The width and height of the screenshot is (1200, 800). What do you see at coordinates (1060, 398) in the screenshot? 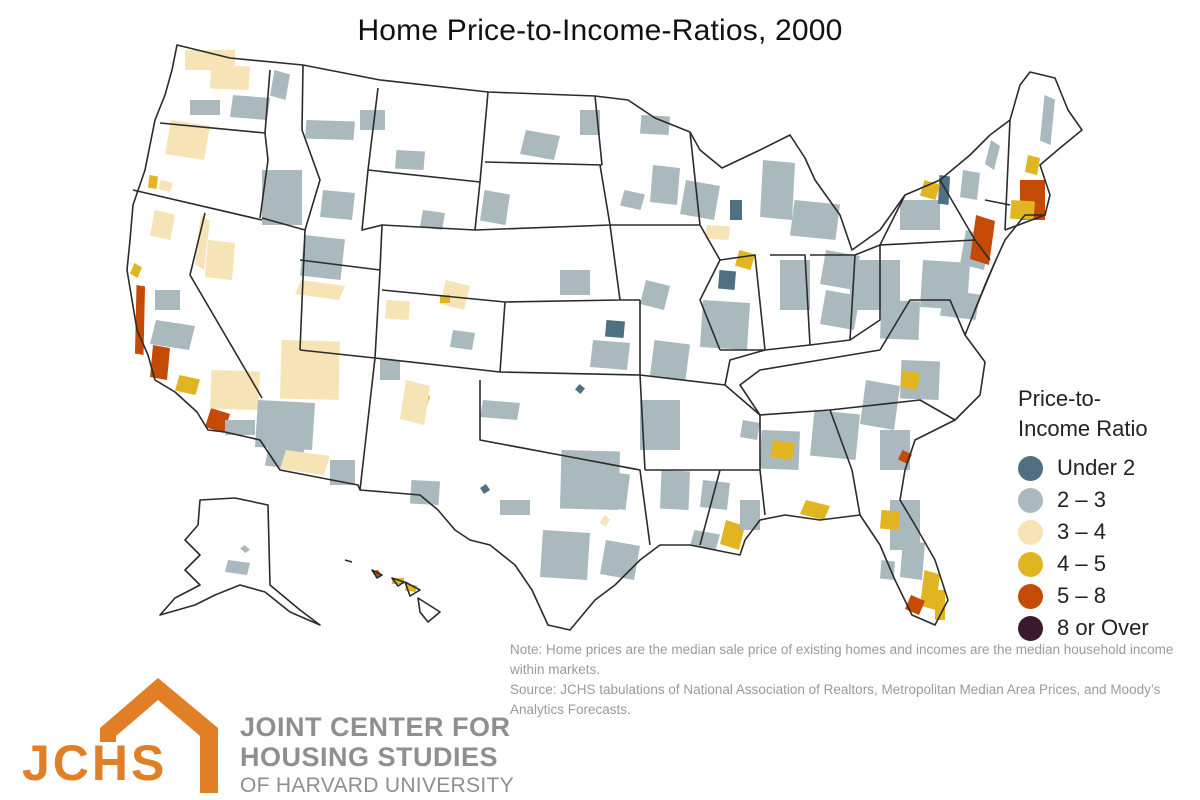
I see `legend-title-line1: Price-to-` at bounding box center [1060, 398].